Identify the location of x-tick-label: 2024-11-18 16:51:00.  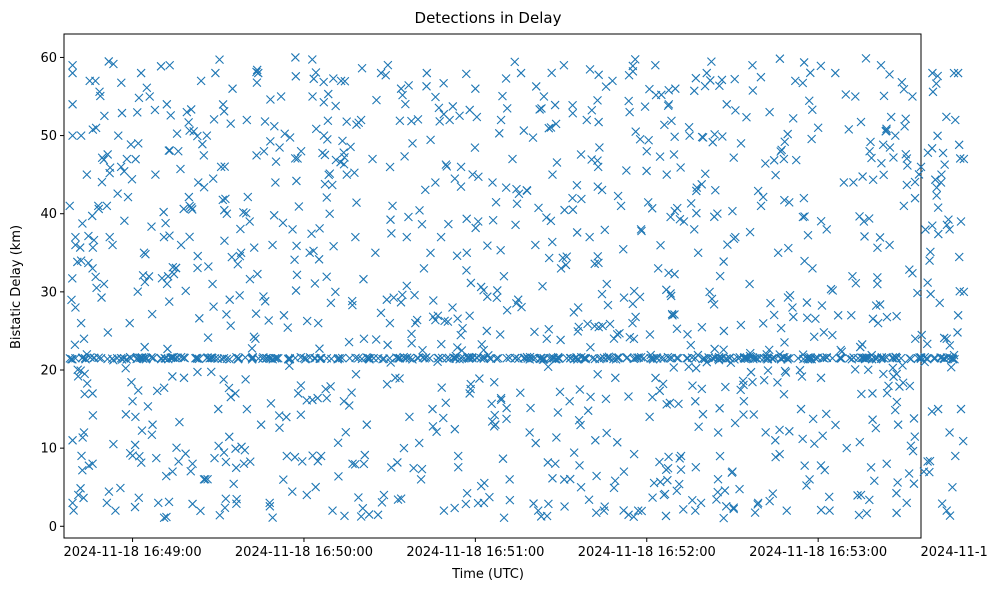
(475, 552).